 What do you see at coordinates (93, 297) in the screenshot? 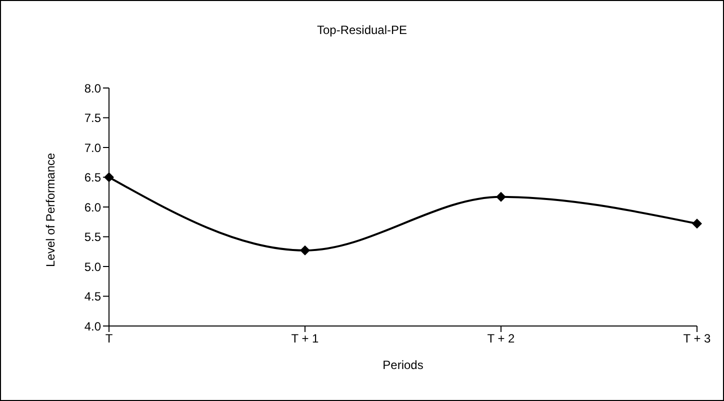
I see `y-tick-label: 4.5` at bounding box center [93, 297].